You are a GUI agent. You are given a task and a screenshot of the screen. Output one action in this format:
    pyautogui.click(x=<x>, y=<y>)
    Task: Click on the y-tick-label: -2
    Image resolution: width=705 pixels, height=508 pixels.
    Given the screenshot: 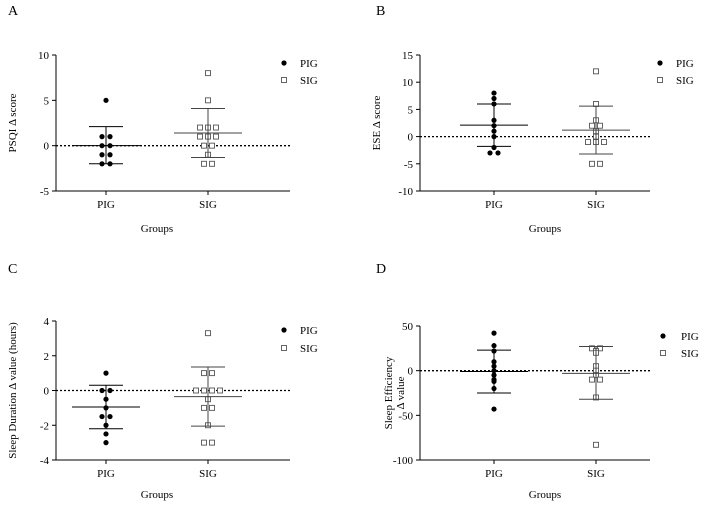 What is the action you would take?
    pyautogui.click(x=44, y=426)
    